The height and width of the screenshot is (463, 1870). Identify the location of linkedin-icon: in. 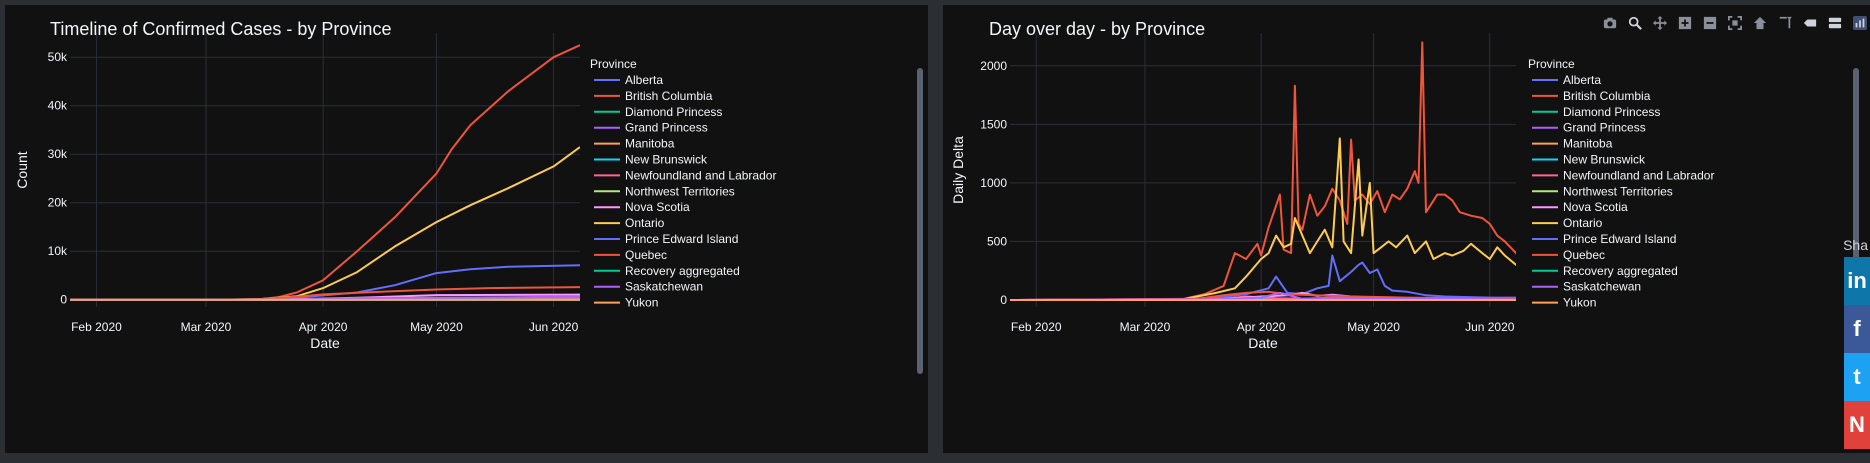
(1857, 281).